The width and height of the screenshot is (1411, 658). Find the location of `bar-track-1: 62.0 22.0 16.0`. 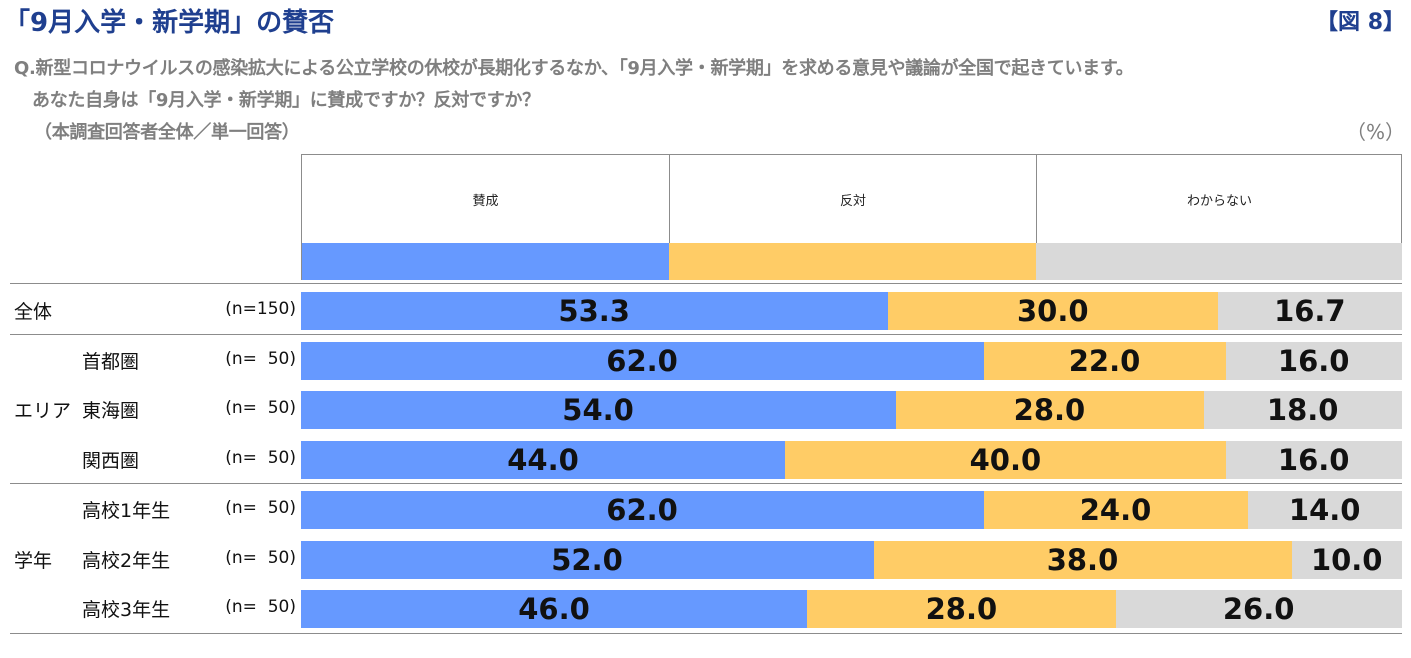

bar-track-1: 62.0 22.0 16.0 is located at coordinates (851, 361).